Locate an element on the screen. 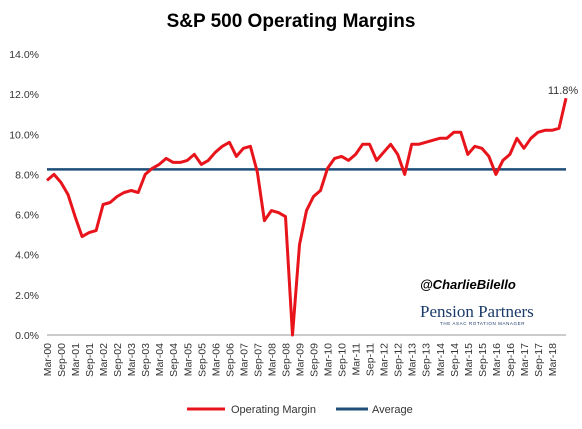 The image size is (582, 429). legend: Operating Margin Average is located at coordinates (300, 410).